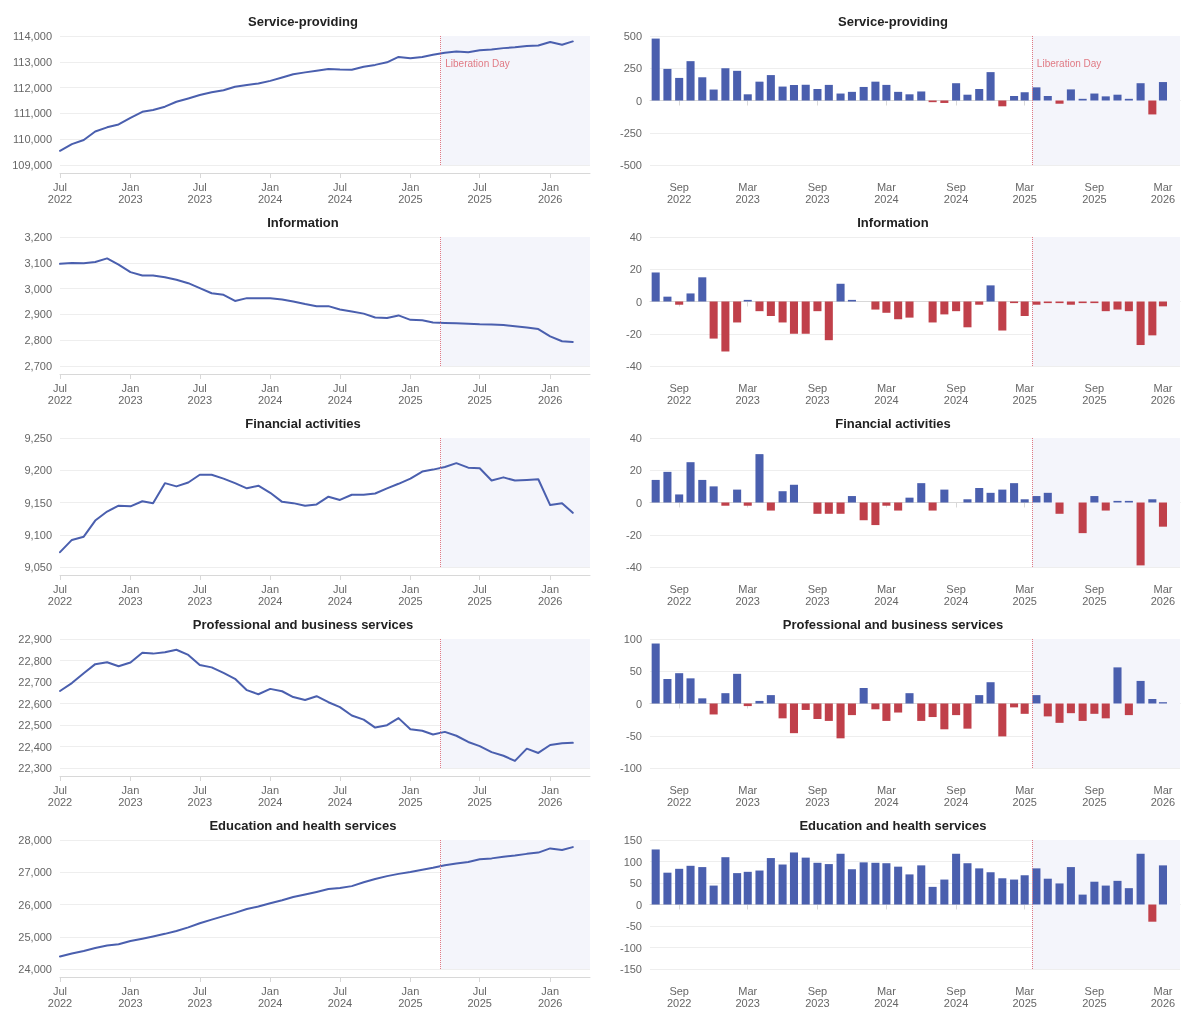  What do you see at coordinates (630, 947) in the screenshot?
I see `y-tick-label: -100` at bounding box center [630, 947].